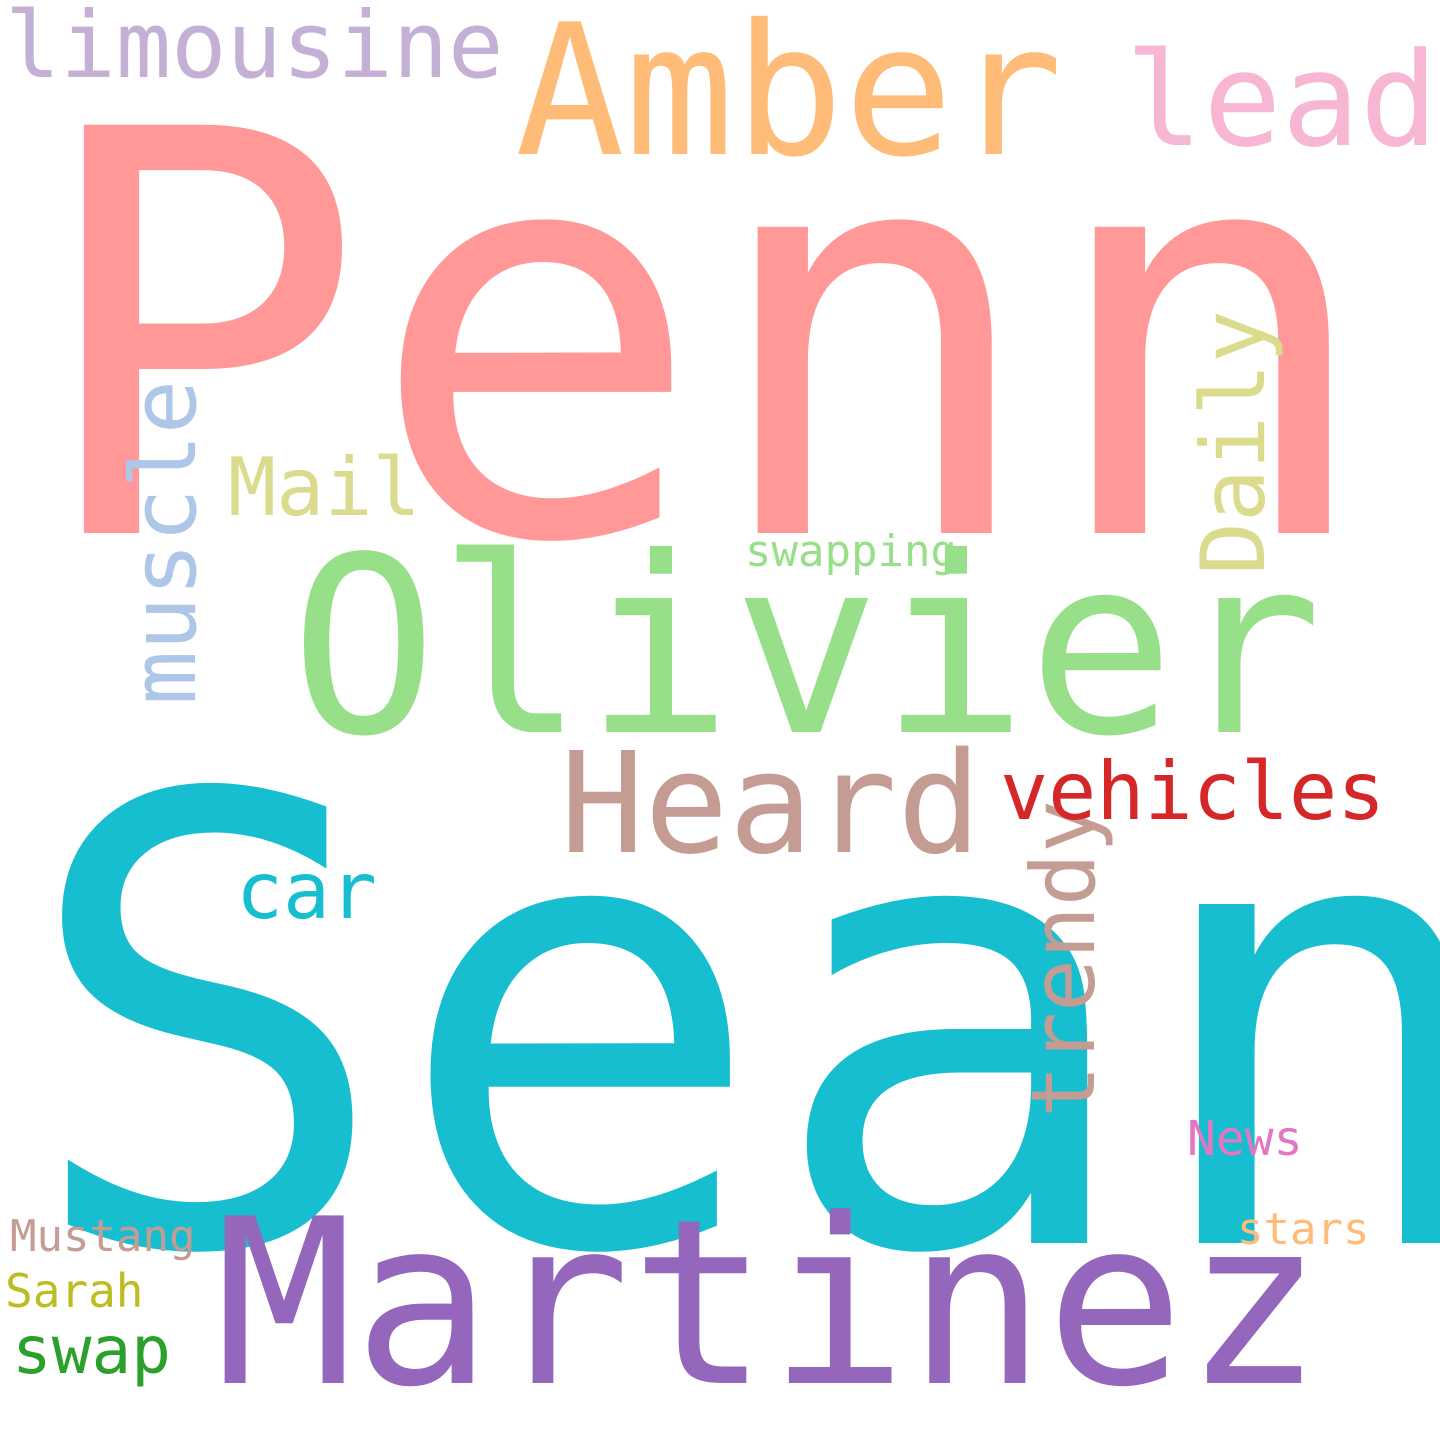 This screenshot has height=1440, width=1440. Describe the element at coordinates (306, 892) in the screenshot. I see `word-car: car` at that location.